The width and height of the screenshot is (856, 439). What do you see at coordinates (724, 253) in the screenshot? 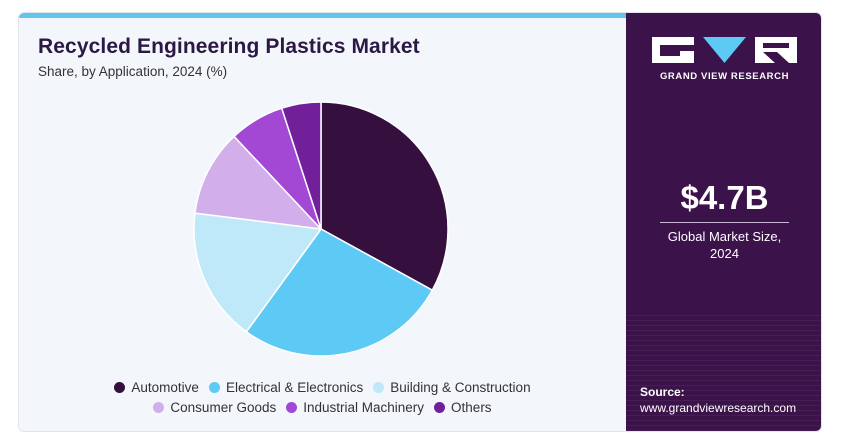
I see `market-size-label-line-2: 2024` at bounding box center [724, 253].